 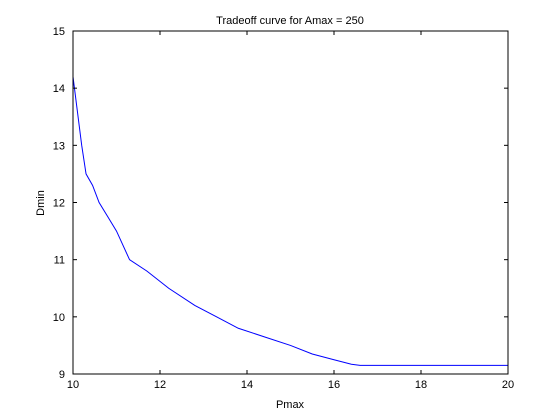 I want to click on y-tick-label: 9, so click(x=62, y=375).